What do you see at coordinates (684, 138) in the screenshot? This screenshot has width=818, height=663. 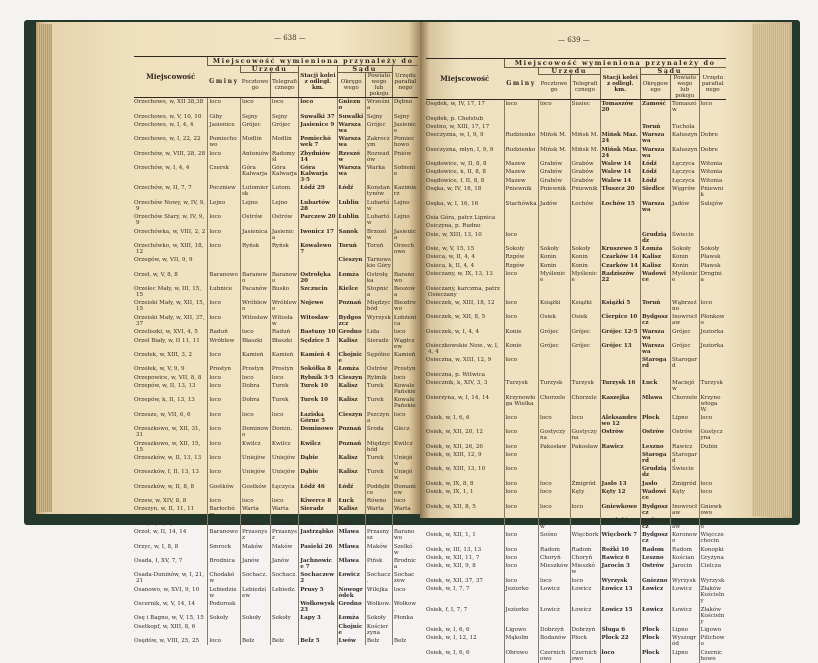 I see `county-court: Kałuszyn` at bounding box center [684, 138].